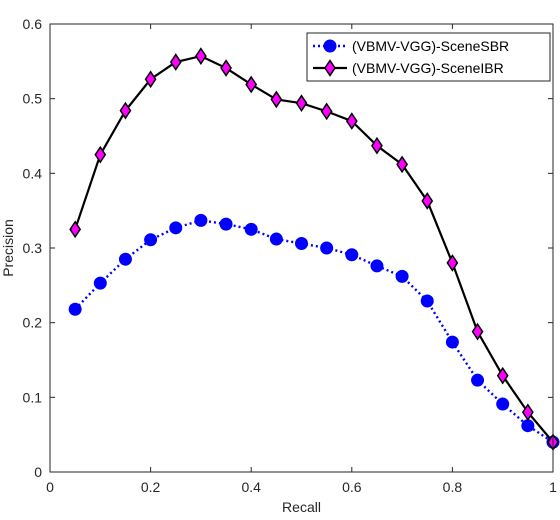 The image size is (560, 520). Describe the element at coordinates (453, 487) in the screenshot. I see `x-tick-label: 0.8` at that location.